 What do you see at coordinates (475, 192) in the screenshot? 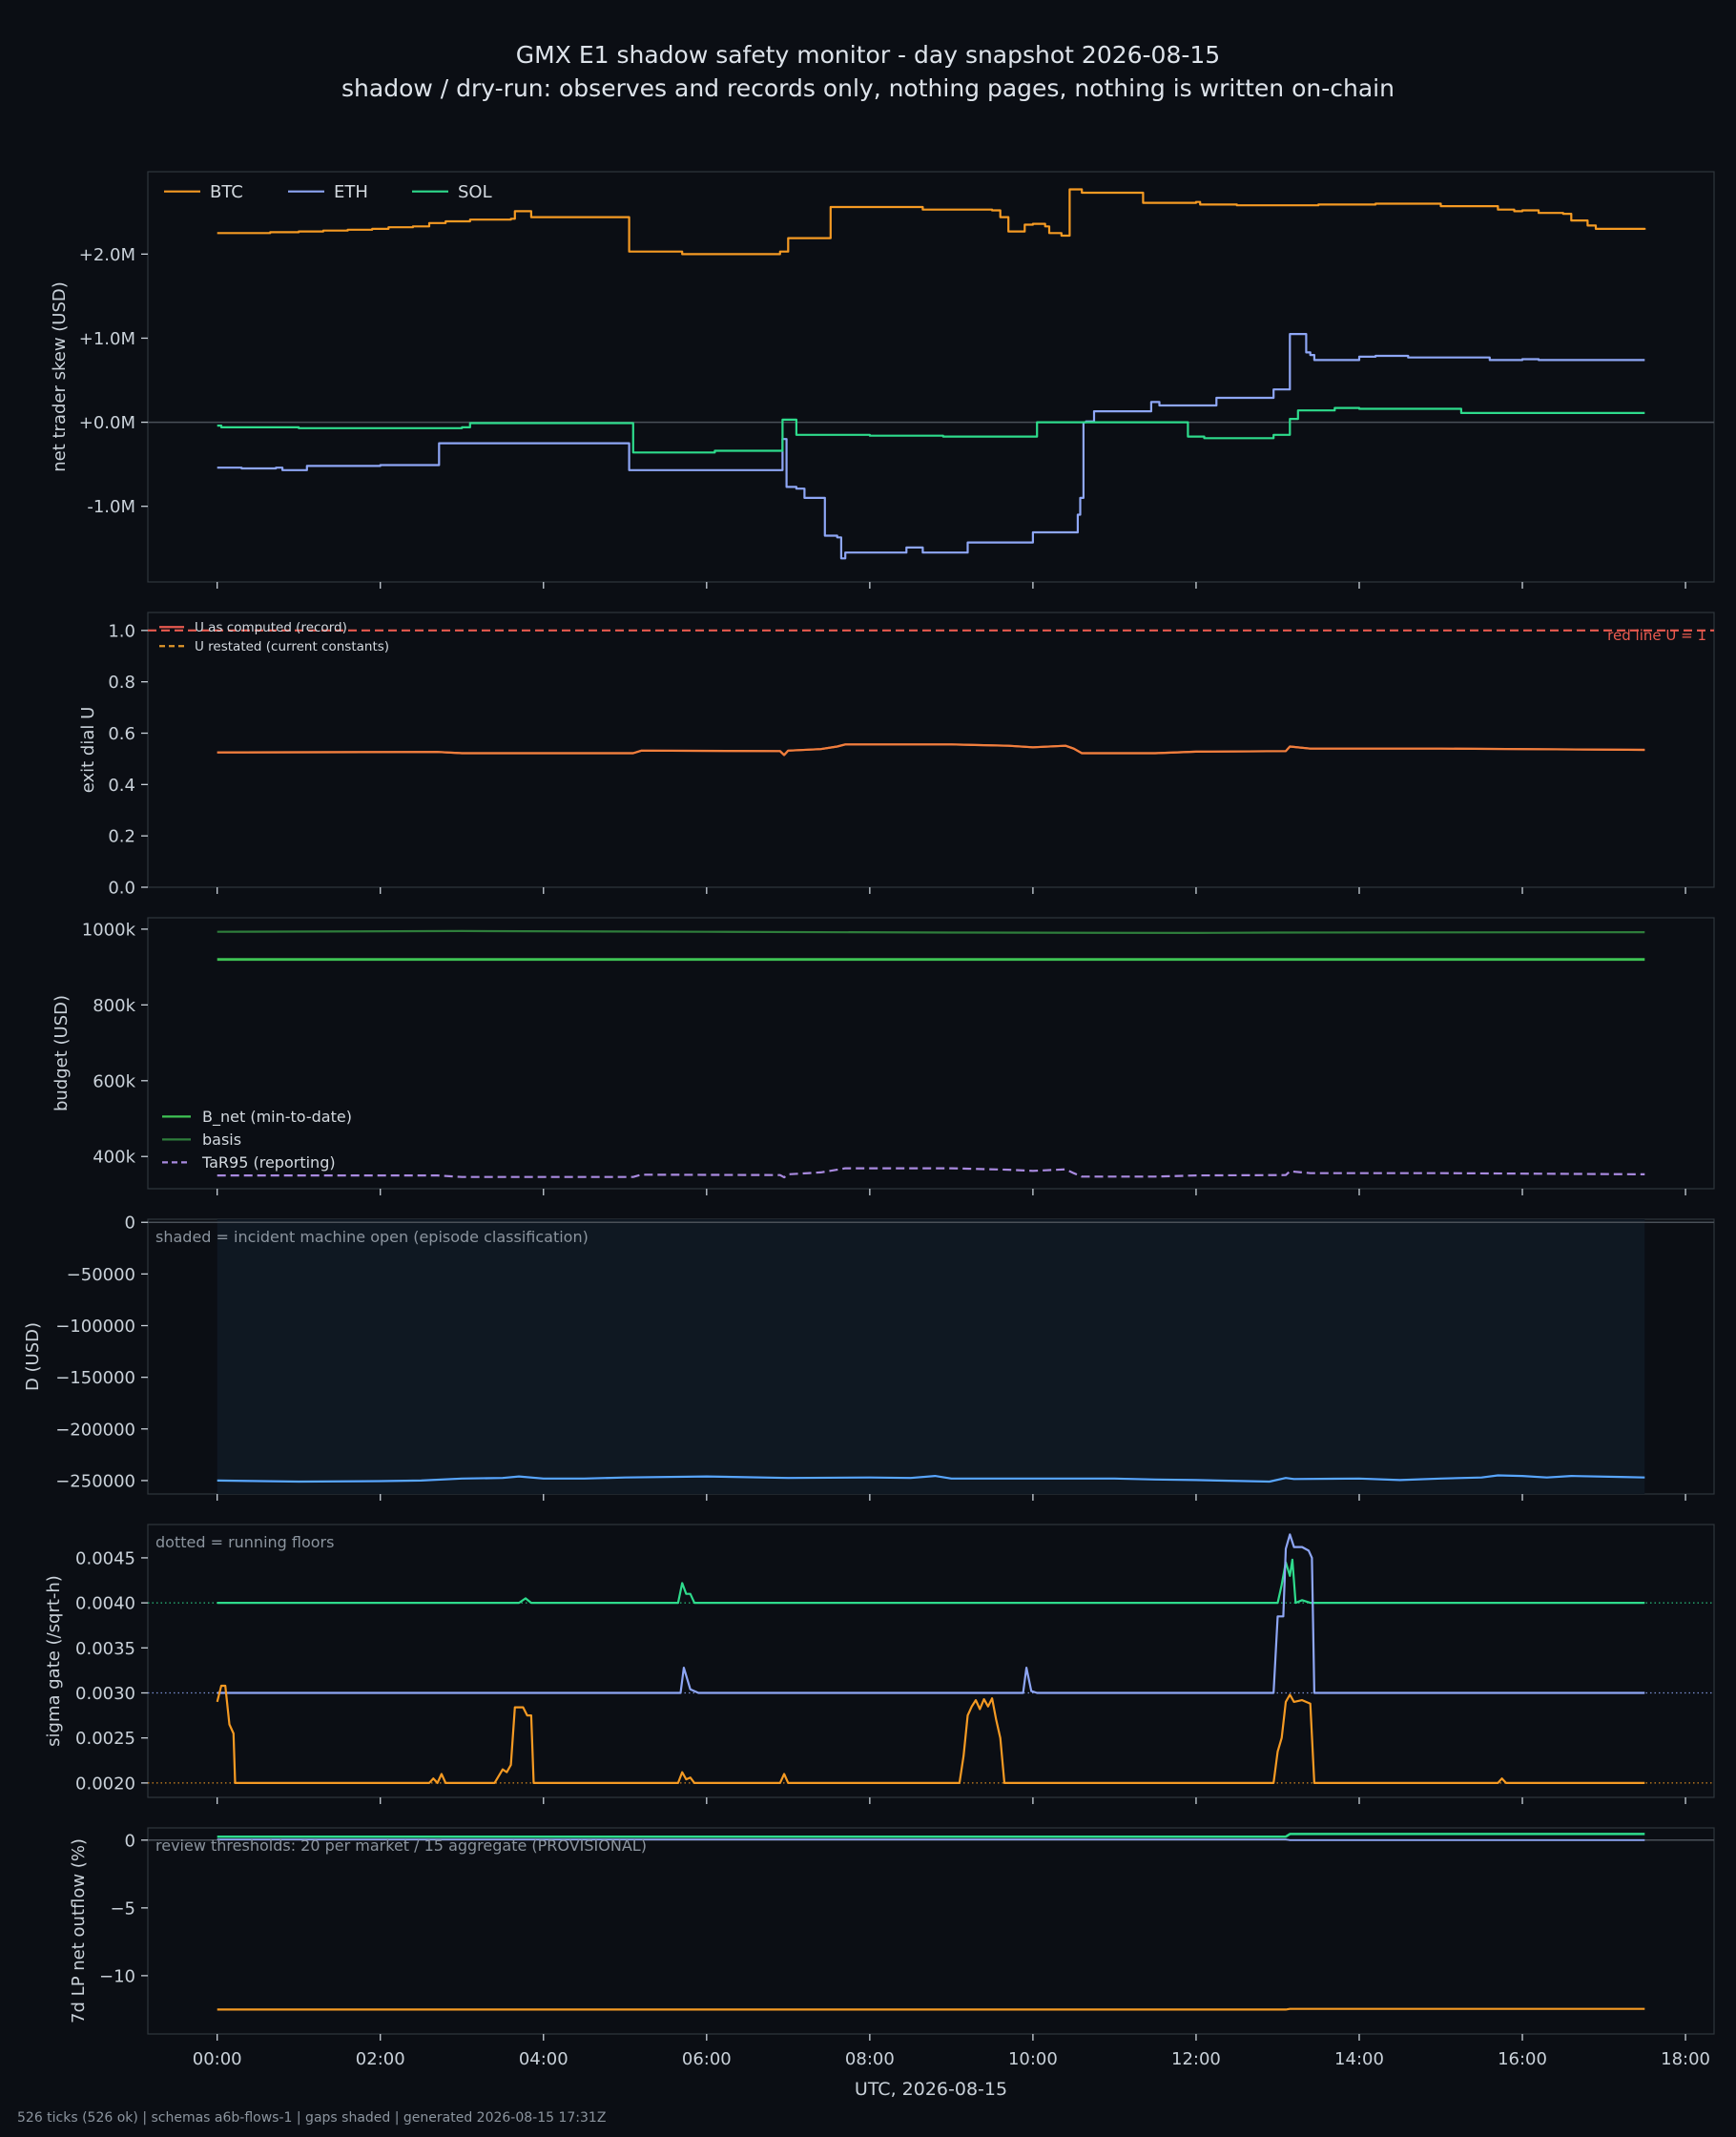
I see `legend-label: SOL` at bounding box center [475, 192].